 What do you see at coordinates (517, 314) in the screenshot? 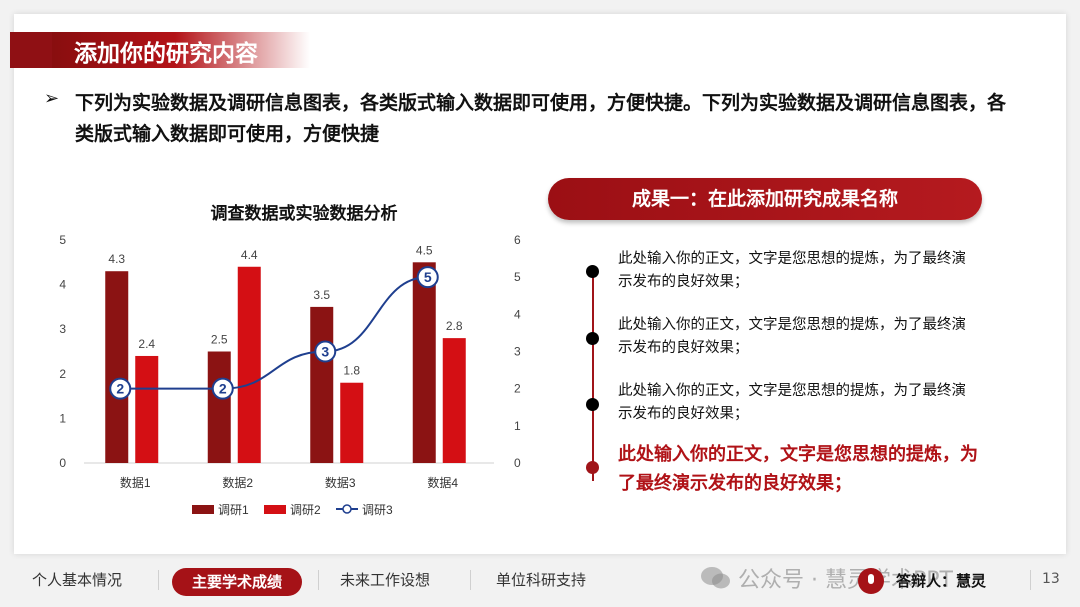
I see `y-right-tick-label: 4` at bounding box center [517, 314].